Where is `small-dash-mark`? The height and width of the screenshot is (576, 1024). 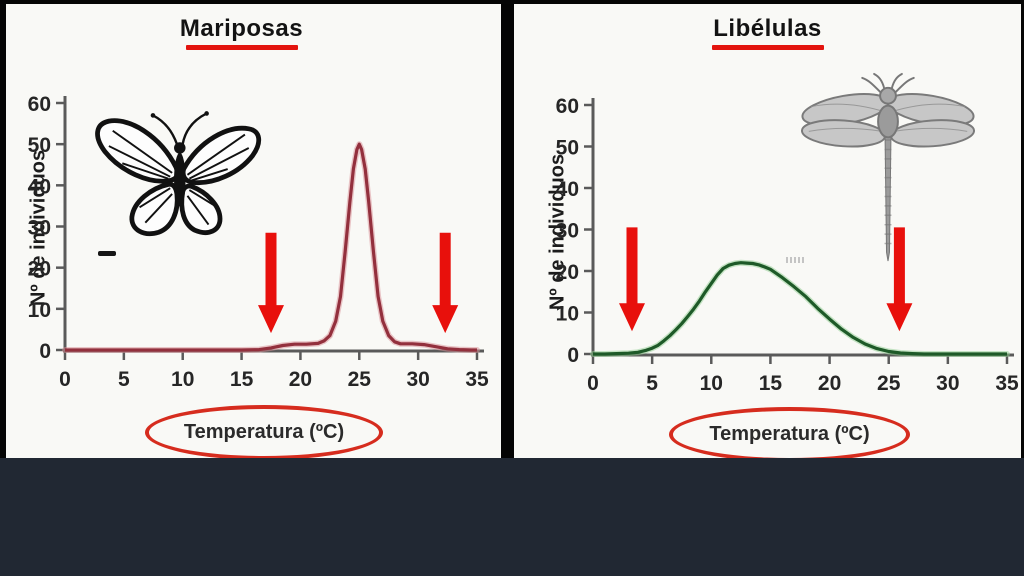
small-dash-mark is located at coordinates (107, 253).